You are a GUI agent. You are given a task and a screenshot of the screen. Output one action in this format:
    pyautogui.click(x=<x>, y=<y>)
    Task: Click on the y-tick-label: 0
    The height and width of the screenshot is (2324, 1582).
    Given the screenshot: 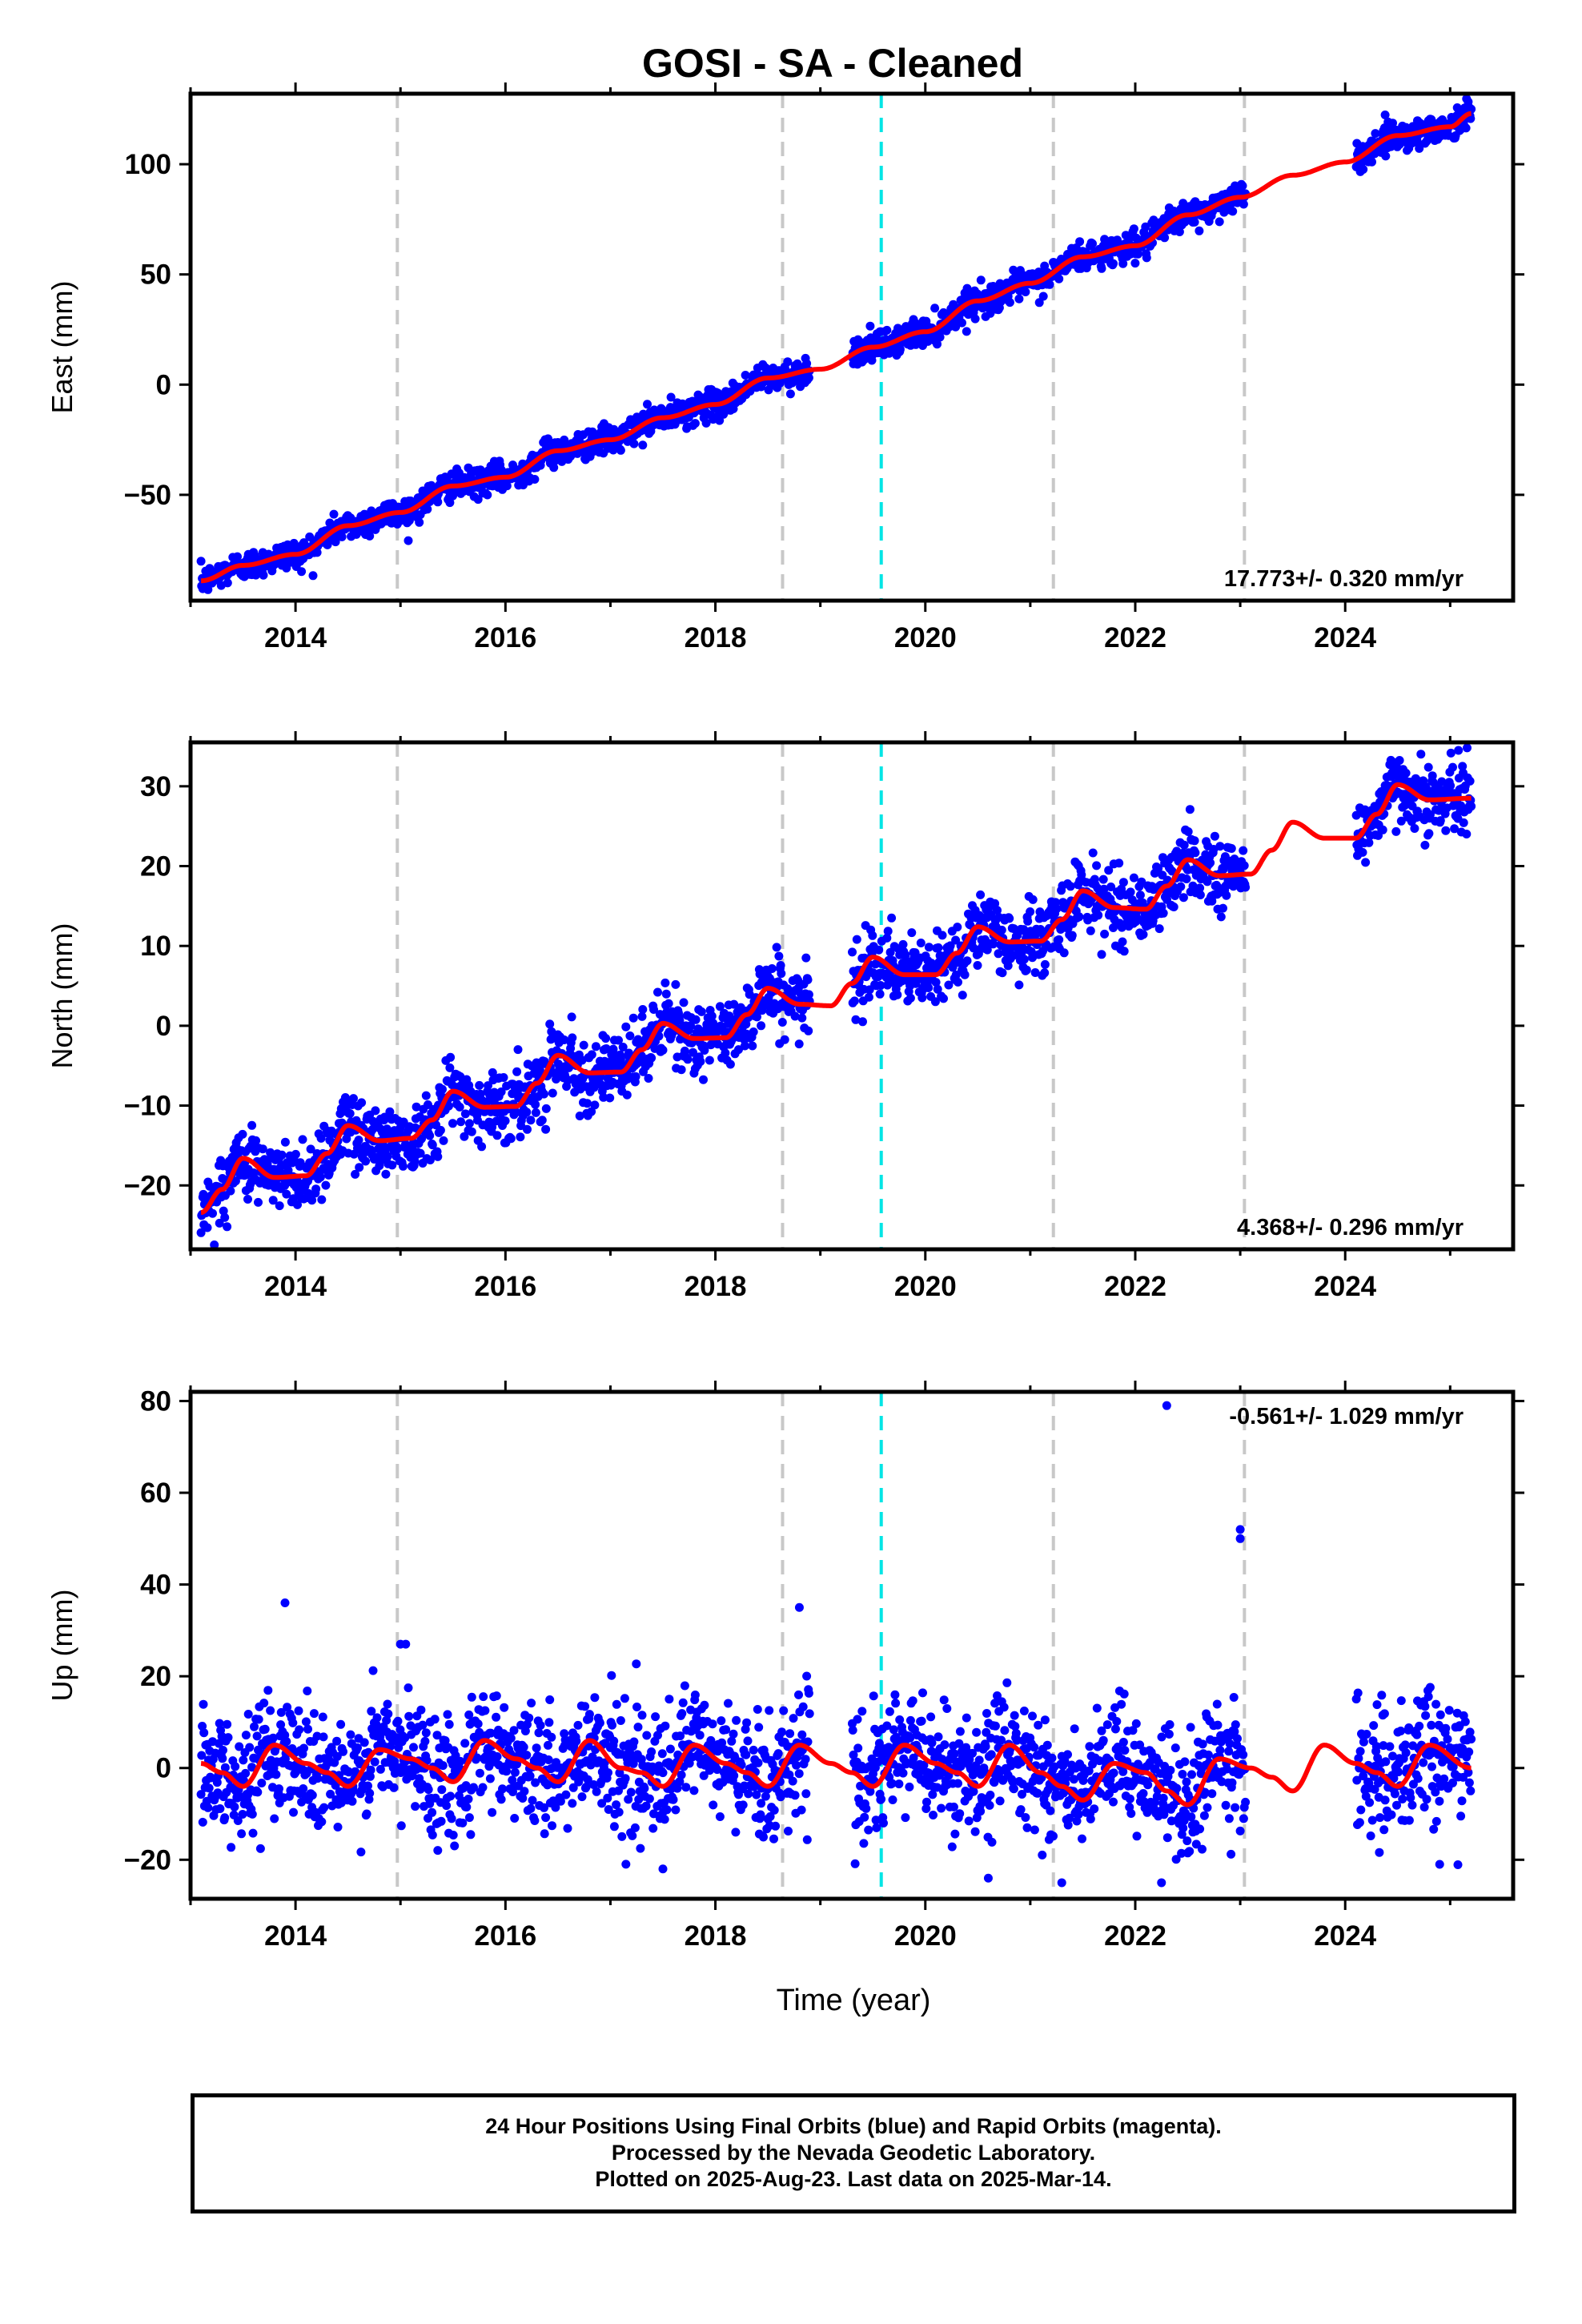 What is the action you would take?
    pyautogui.click(x=164, y=1026)
    